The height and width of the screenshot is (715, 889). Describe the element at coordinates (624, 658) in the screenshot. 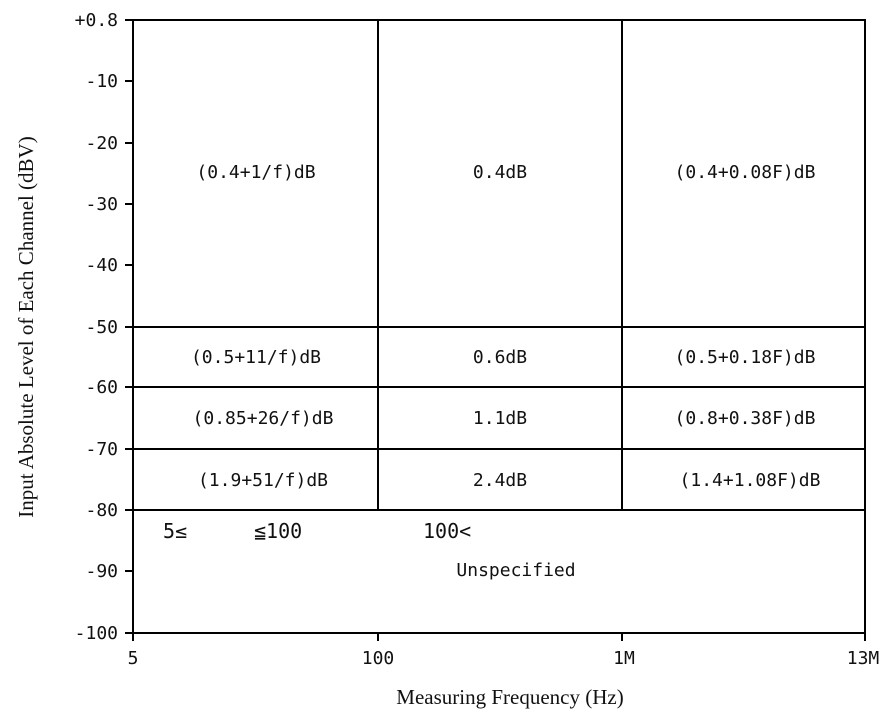

I see `x-tick-label: 1M` at that location.